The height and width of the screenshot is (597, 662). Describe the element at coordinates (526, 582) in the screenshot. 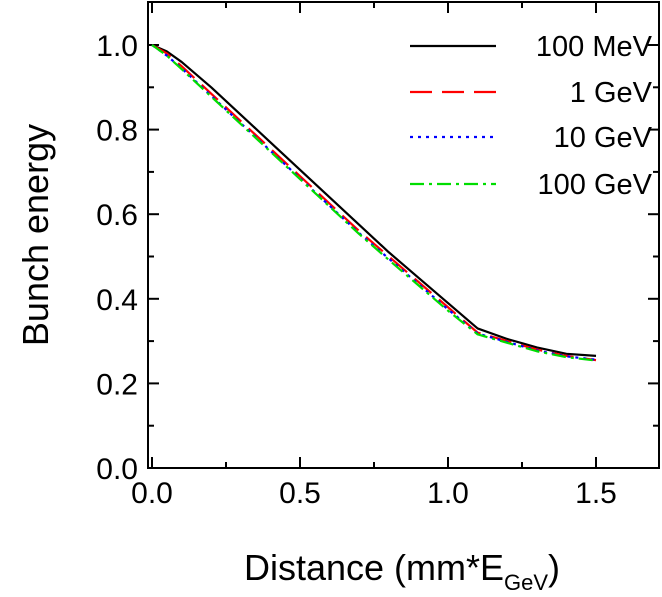

I see `x-axis-title-subscript: GeV` at that location.